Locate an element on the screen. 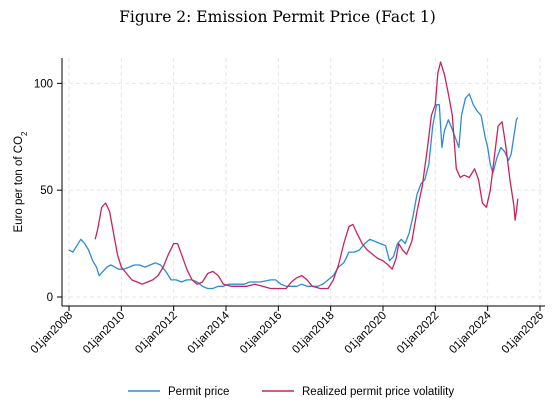 This screenshot has height=412, width=555. x-tick-label: 01jan2024 is located at coordinates (470, 332).